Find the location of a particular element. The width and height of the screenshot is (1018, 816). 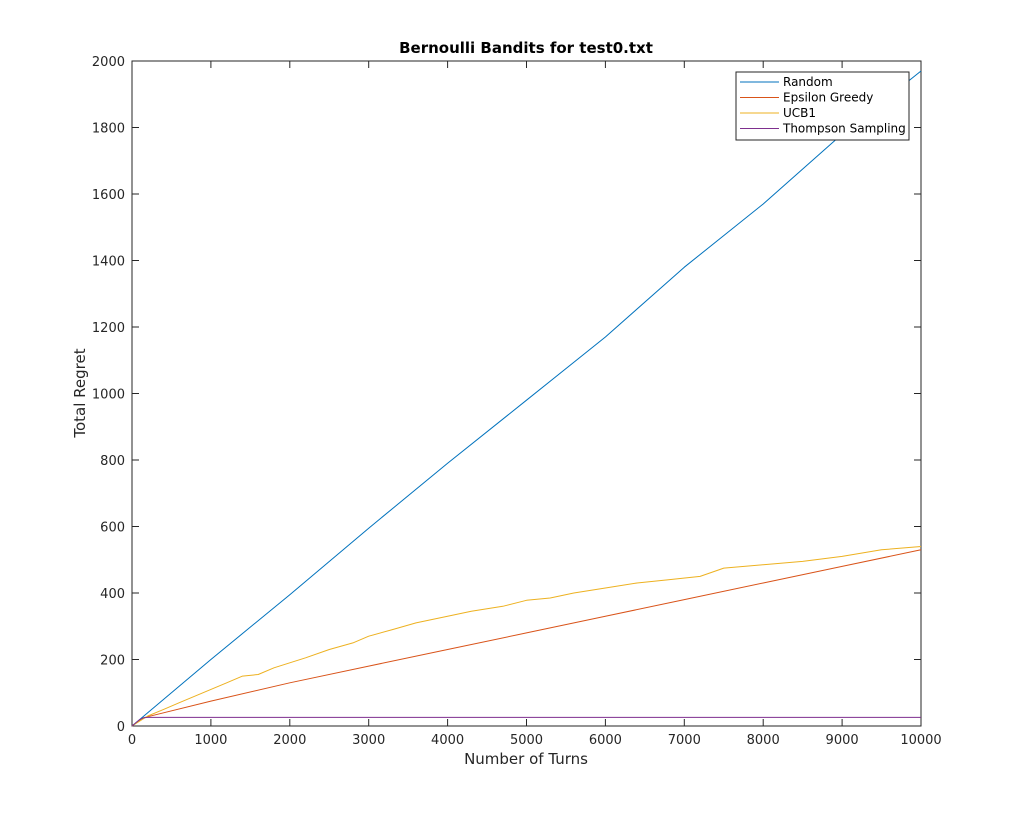

y-tick-label: 1000 is located at coordinates (108, 395).